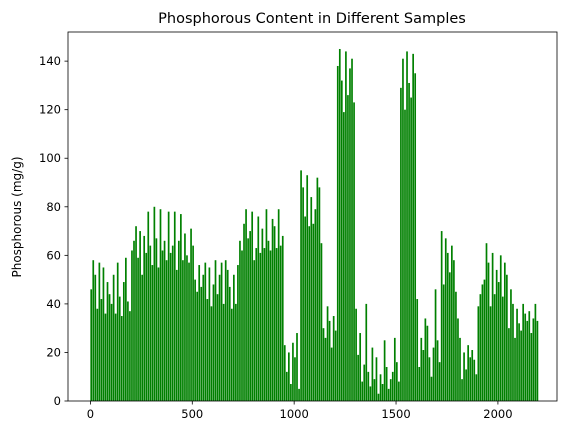 Image resolution: width=571 pixels, height=435 pixels. What do you see at coordinates (312, 19) in the screenshot?
I see `chart-title: Phosphorous Content in Different Samples` at bounding box center [312, 19].